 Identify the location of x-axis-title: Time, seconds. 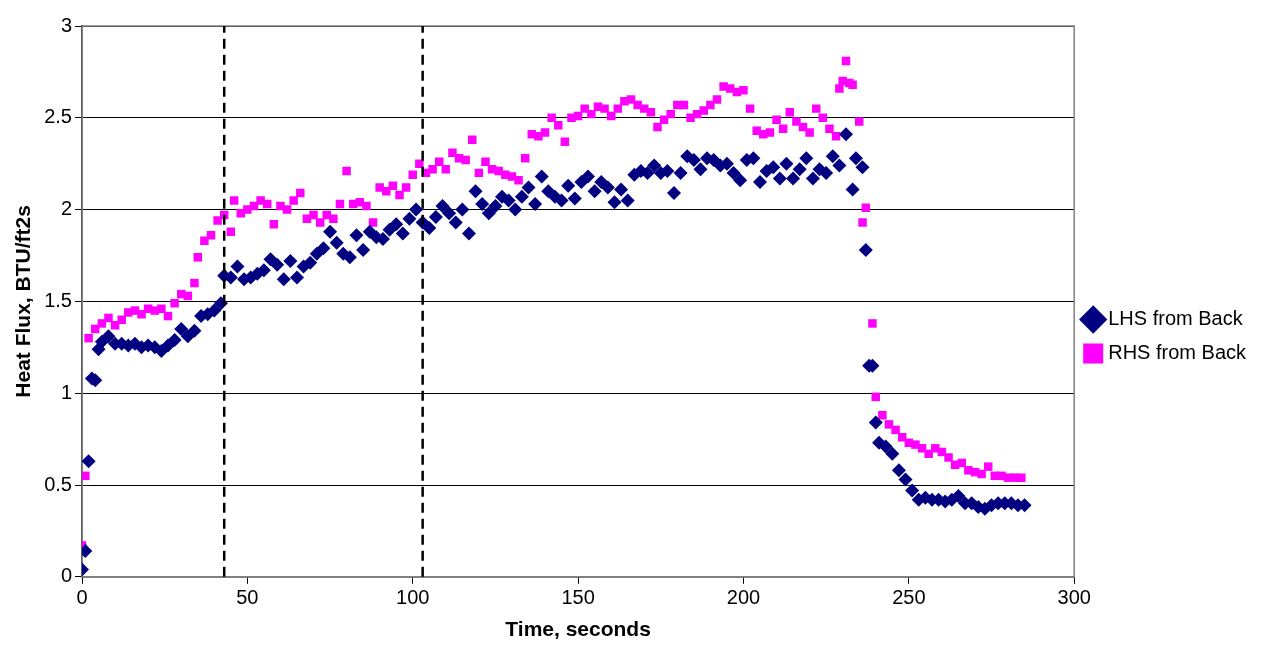
(578, 629).